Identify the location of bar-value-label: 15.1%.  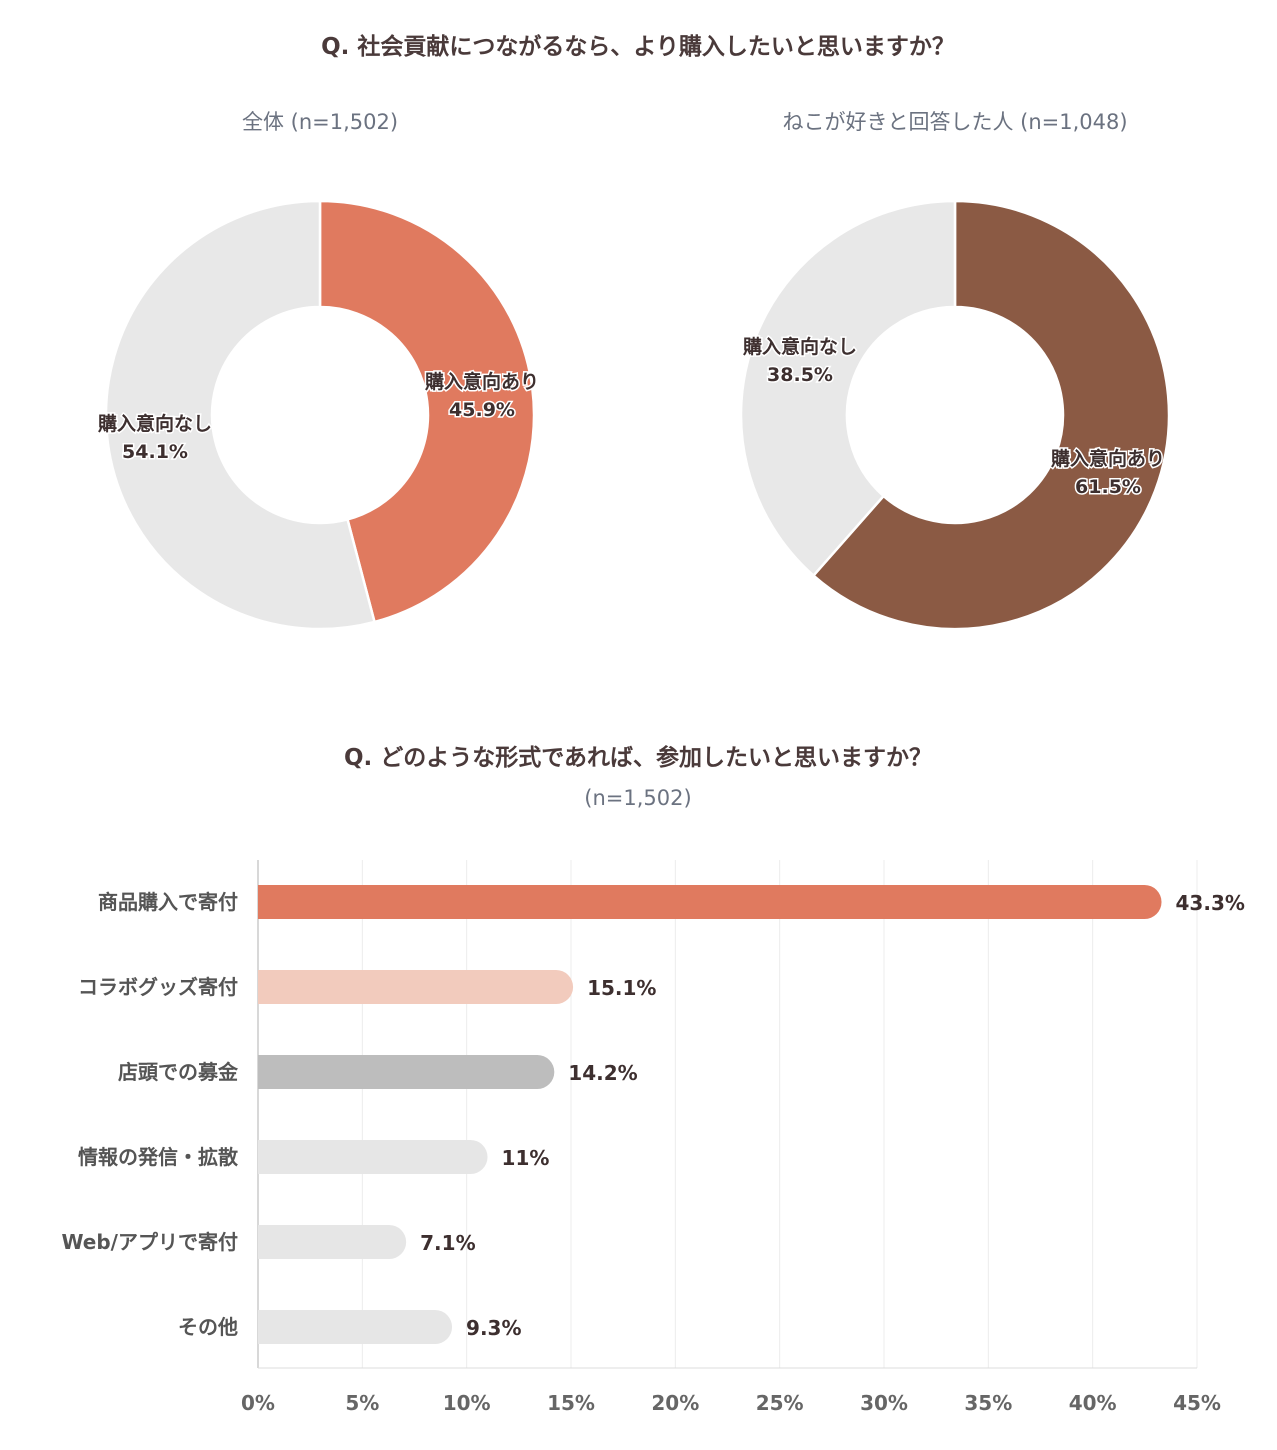
(621, 988).